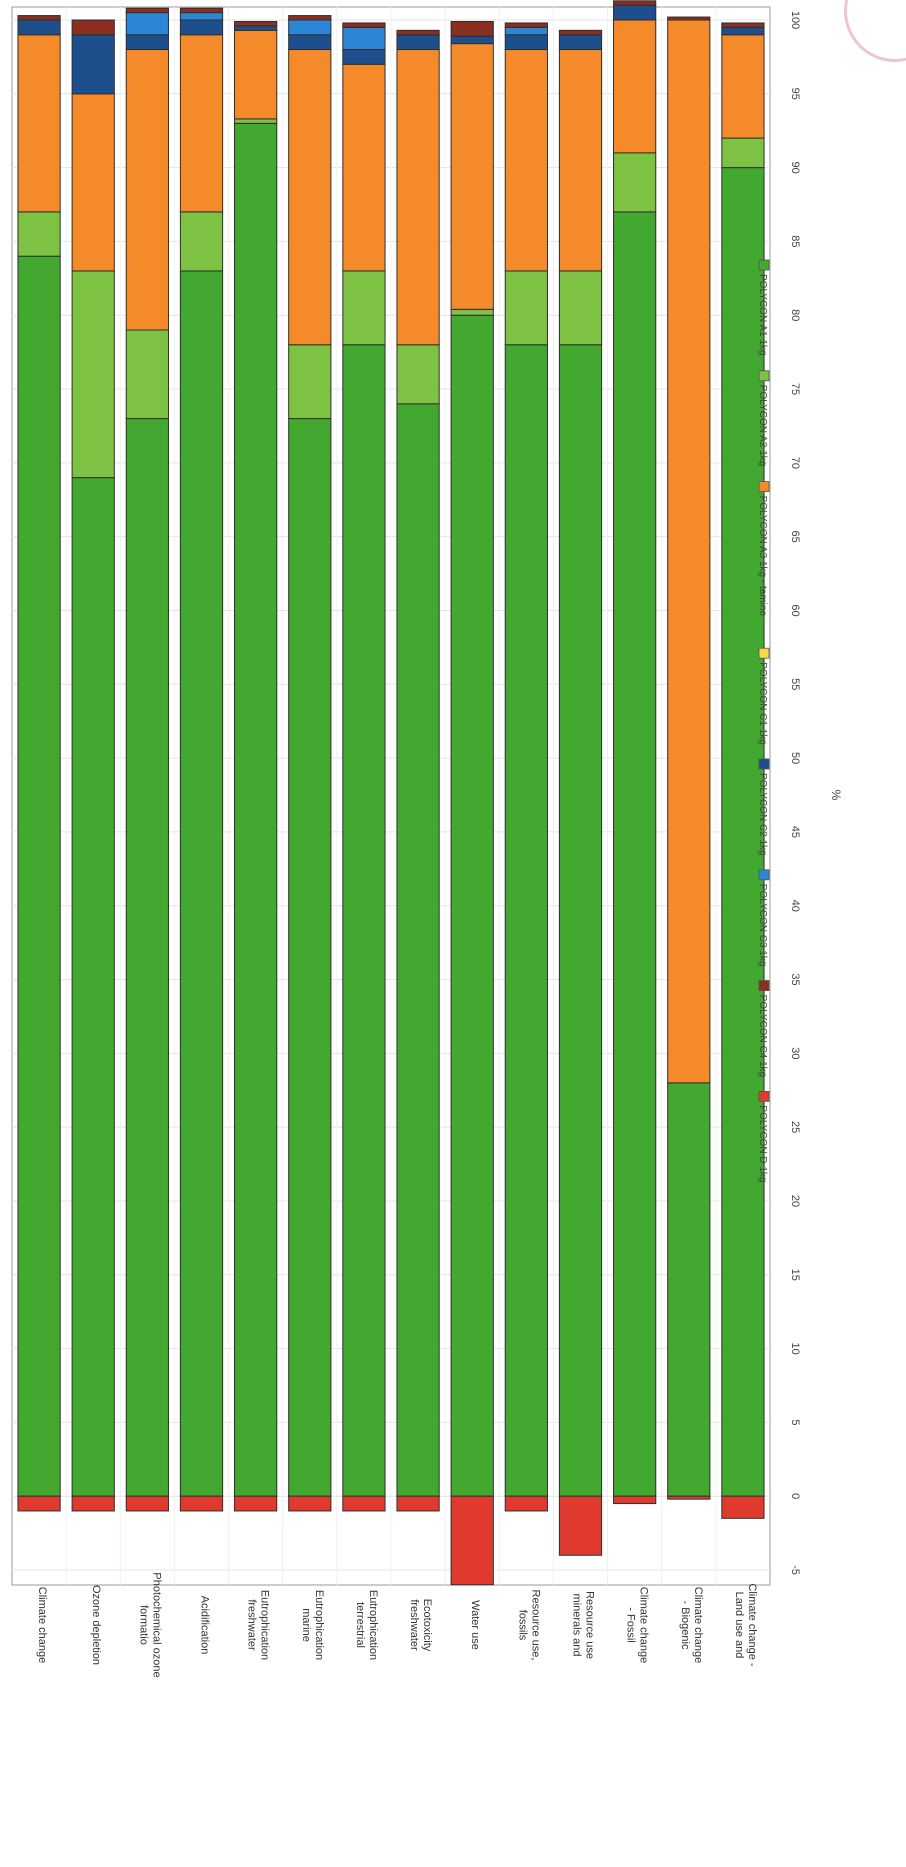 The height and width of the screenshot is (1867, 906). Describe the element at coordinates (763, 1136) in the screenshot. I see `legend-item: POLYCON D 1kg` at that location.